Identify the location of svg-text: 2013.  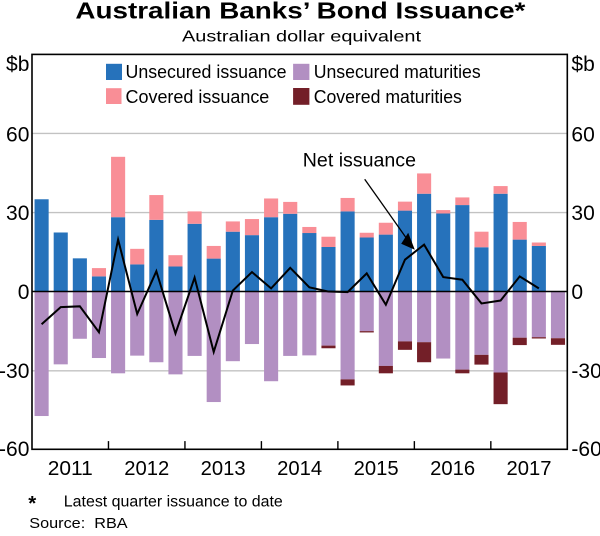
(223, 469).